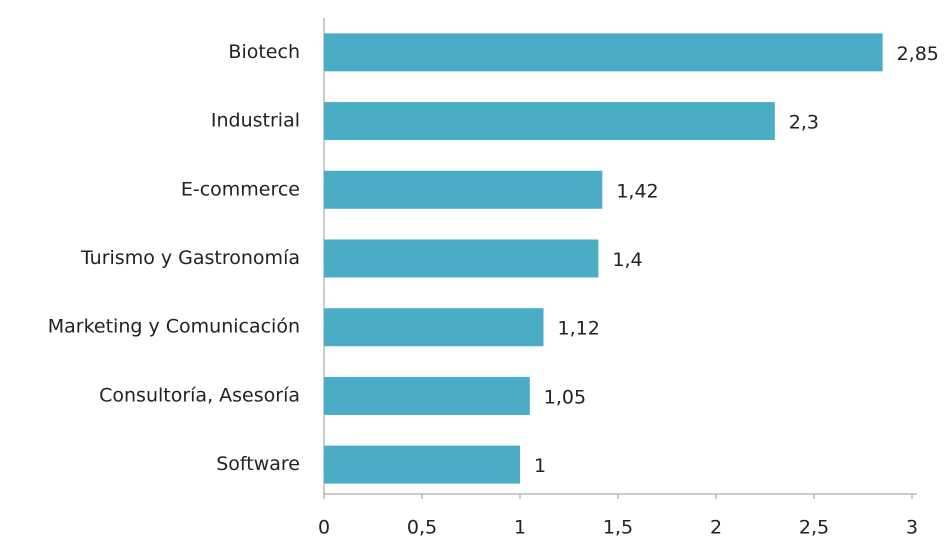  I want to click on x-tick-label: 3, so click(912, 528).